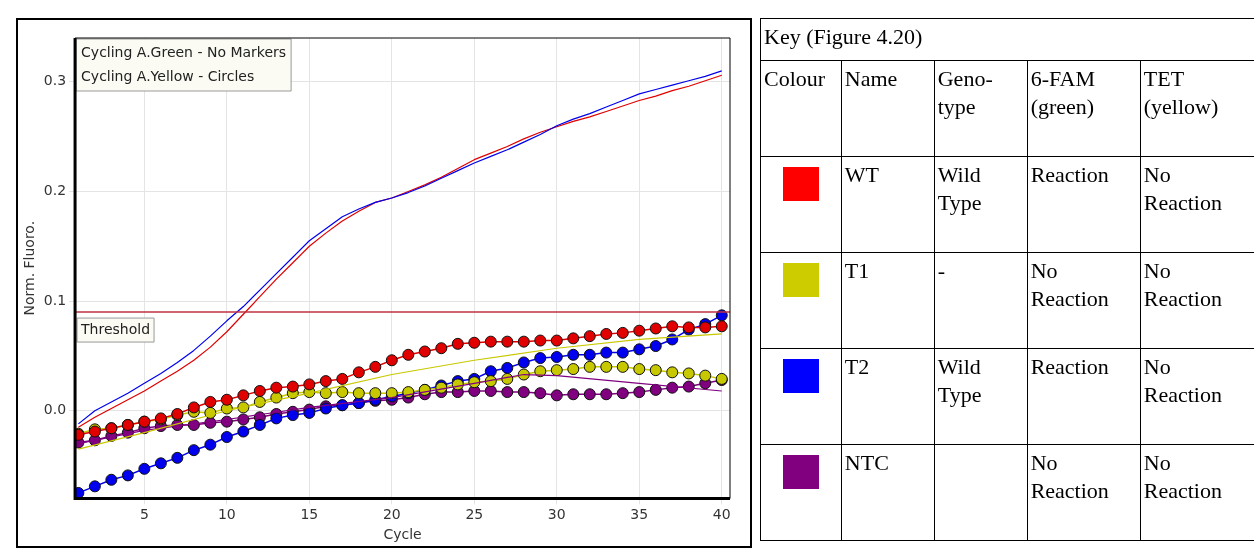 The height and width of the screenshot is (552, 1254). I want to click on category-label: Colour, so click(801, 108).